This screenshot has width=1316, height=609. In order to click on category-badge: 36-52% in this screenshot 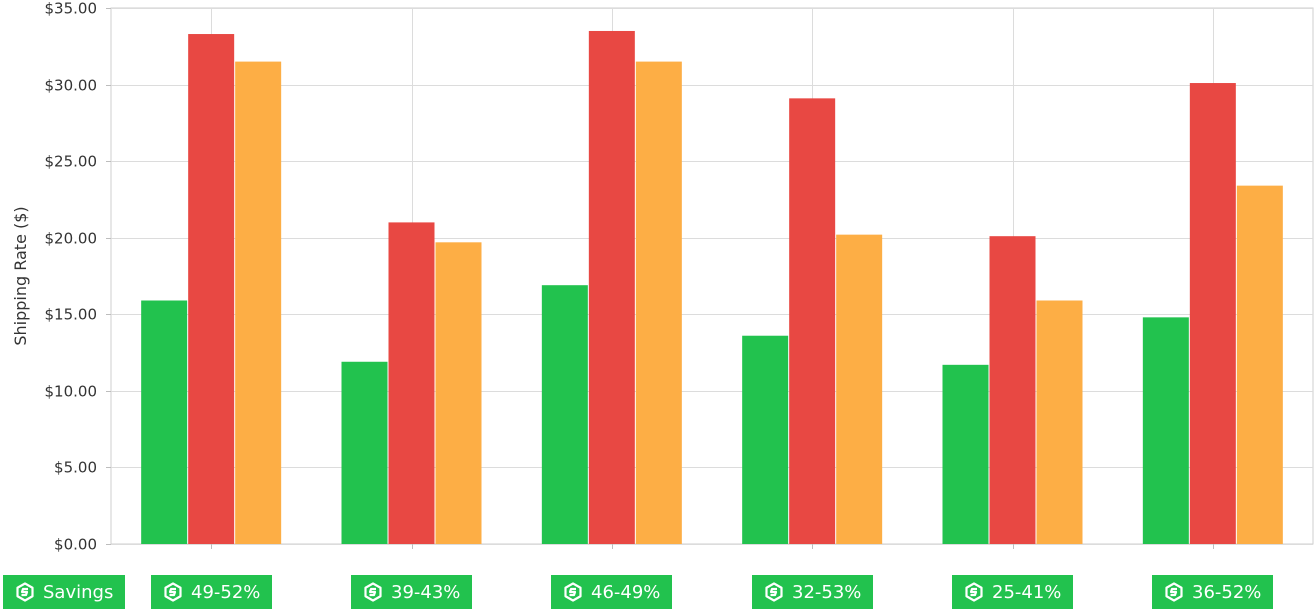, I will do `click(1213, 592)`.